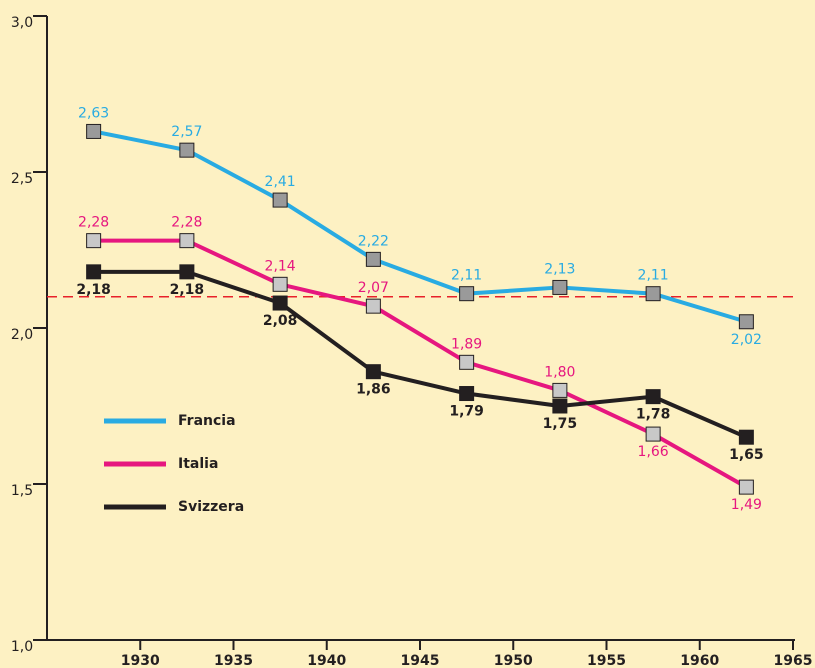  Describe the element at coordinates (746, 455) in the screenshot. I see `value-label: 1,65` at that location.